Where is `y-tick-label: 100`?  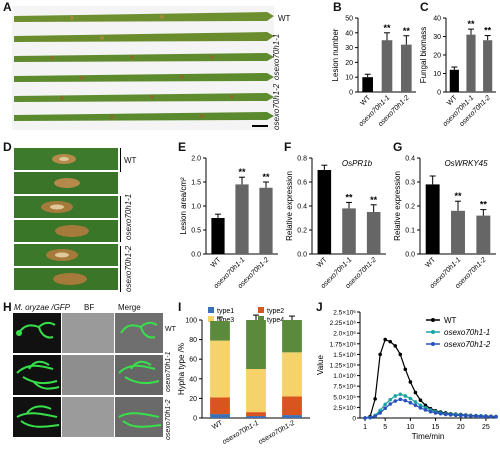
y-tick-label: 100 is located at coordinates (191, 321).